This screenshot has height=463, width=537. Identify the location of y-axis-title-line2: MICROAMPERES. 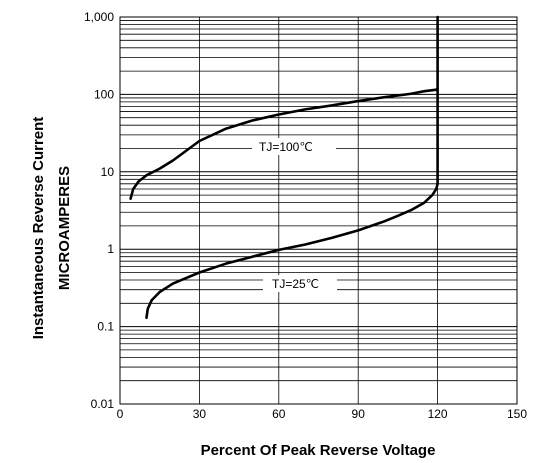
(64, 228).